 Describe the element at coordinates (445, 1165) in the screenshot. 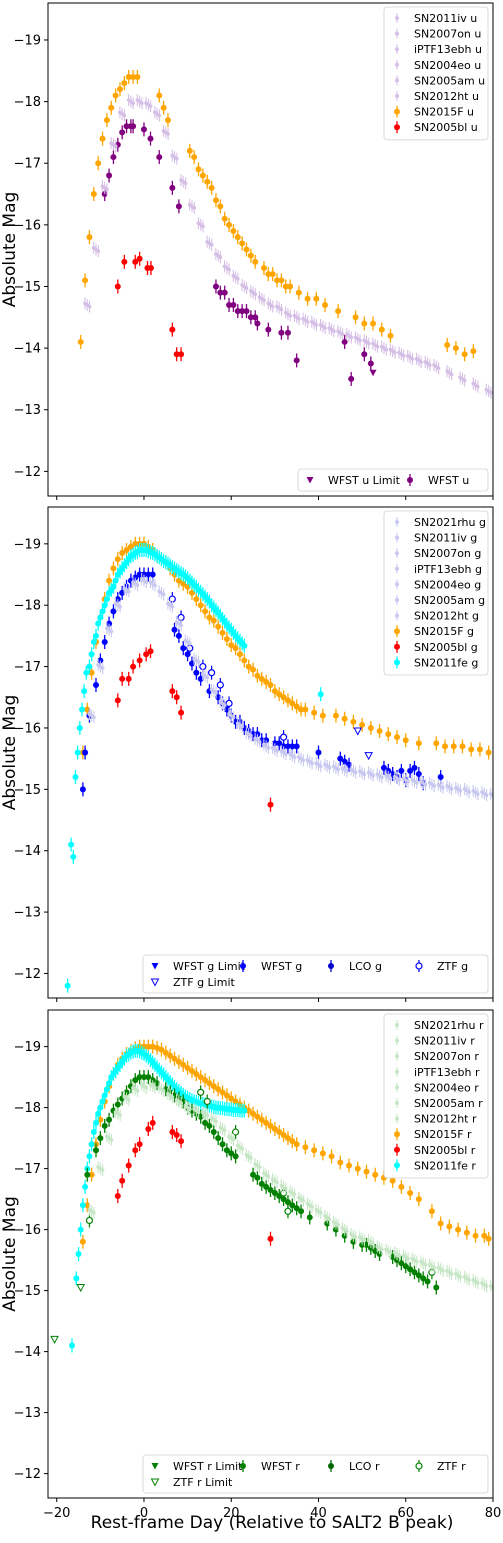

I see `legend-label: SN2011fe r` at that location.